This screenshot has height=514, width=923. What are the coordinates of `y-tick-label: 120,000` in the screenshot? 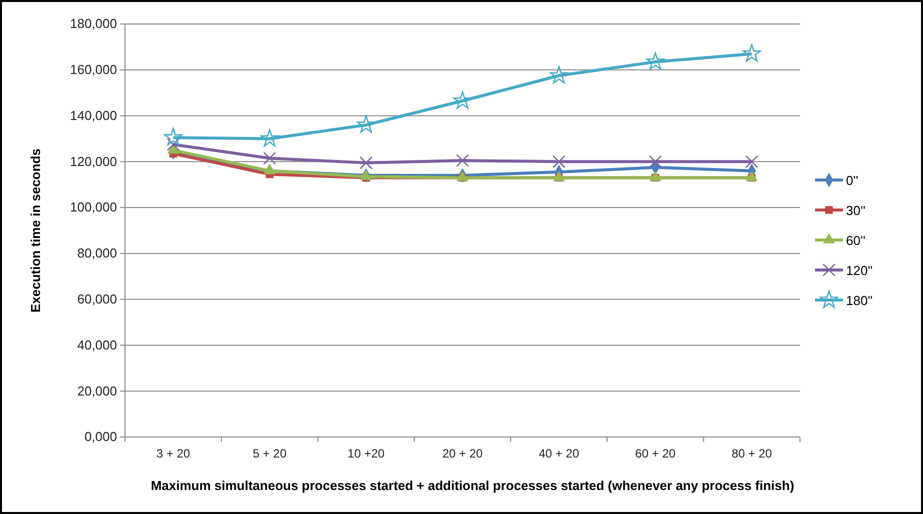 It's located at (93, 161).